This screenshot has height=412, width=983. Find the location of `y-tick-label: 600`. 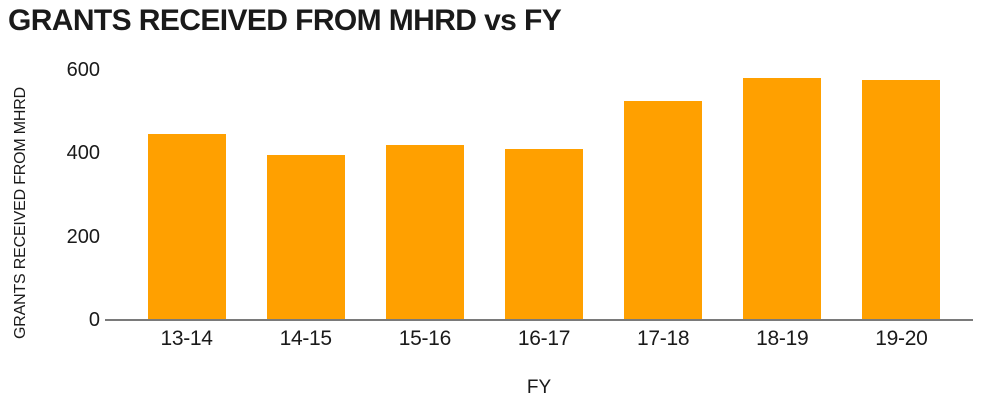

y-tick-label: 600 is located at coordinates (83, 70).